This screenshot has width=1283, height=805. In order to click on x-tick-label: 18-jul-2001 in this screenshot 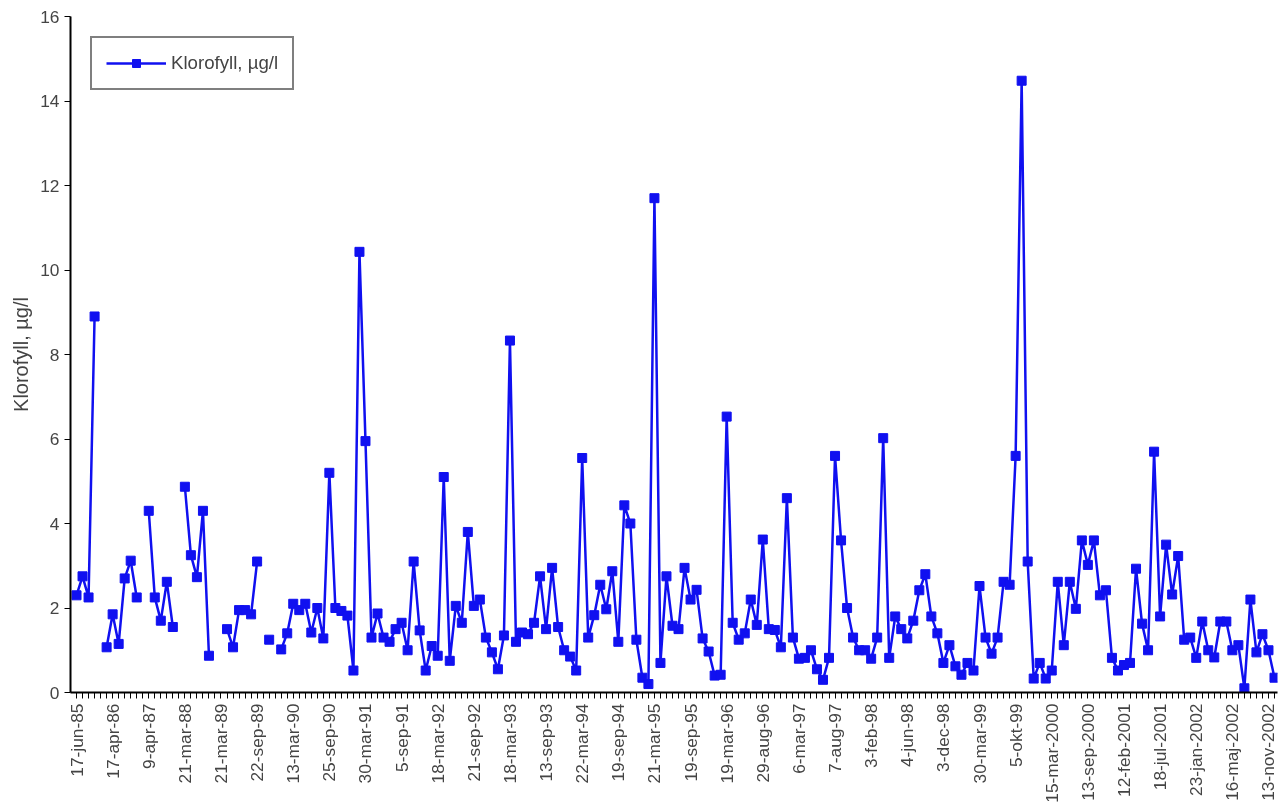, I will do `click(1160, 747)`.